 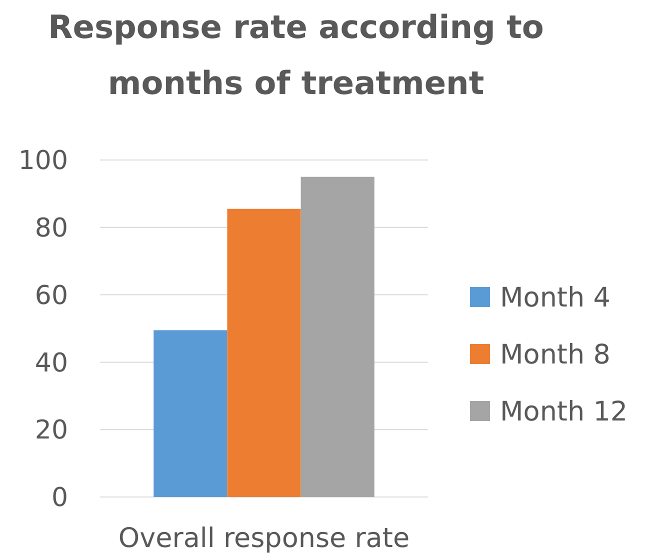 I want to click on y-tick-label: 40, so click(x=51, y=363).